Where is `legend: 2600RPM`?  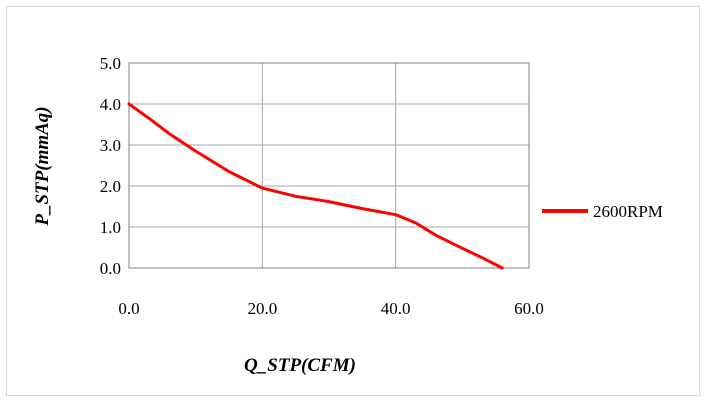
legend: 2600RPM is located at coordinates (613, 212).